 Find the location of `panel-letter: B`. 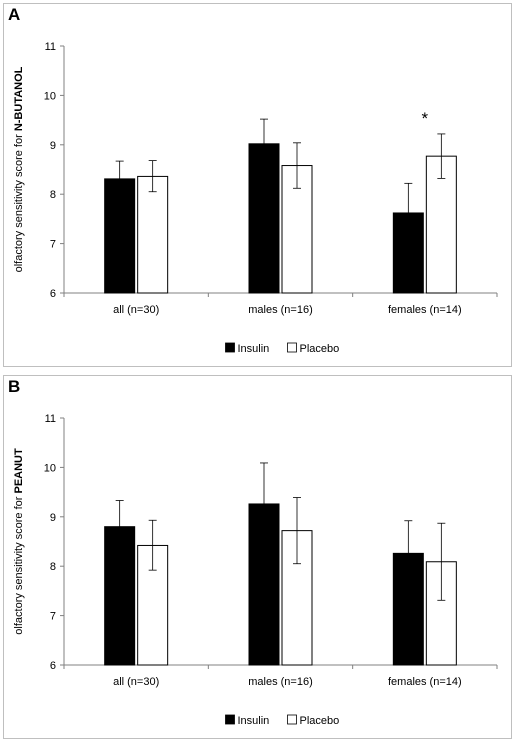

panel-letter: B is located at coordinates (14, 386).